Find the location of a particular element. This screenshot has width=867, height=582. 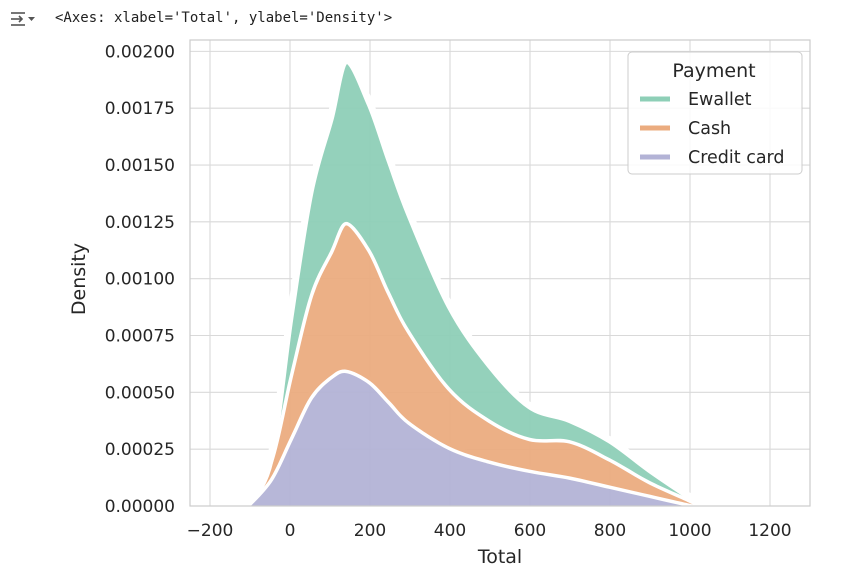

legend-title: Payment is located at coordinates (713, 71).